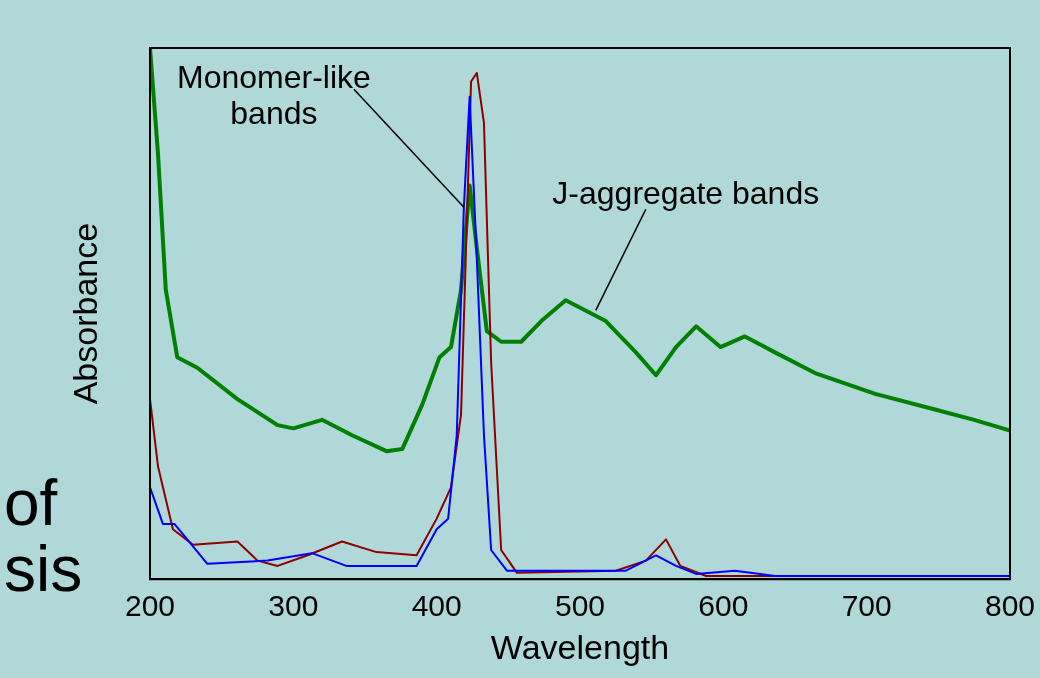 This screenshot has width=1040, height=678. What do you see at coordinates (85, 313) in the screenshot?
I see `y-axis-title: Absorbance` at bounding box center [85, 313].